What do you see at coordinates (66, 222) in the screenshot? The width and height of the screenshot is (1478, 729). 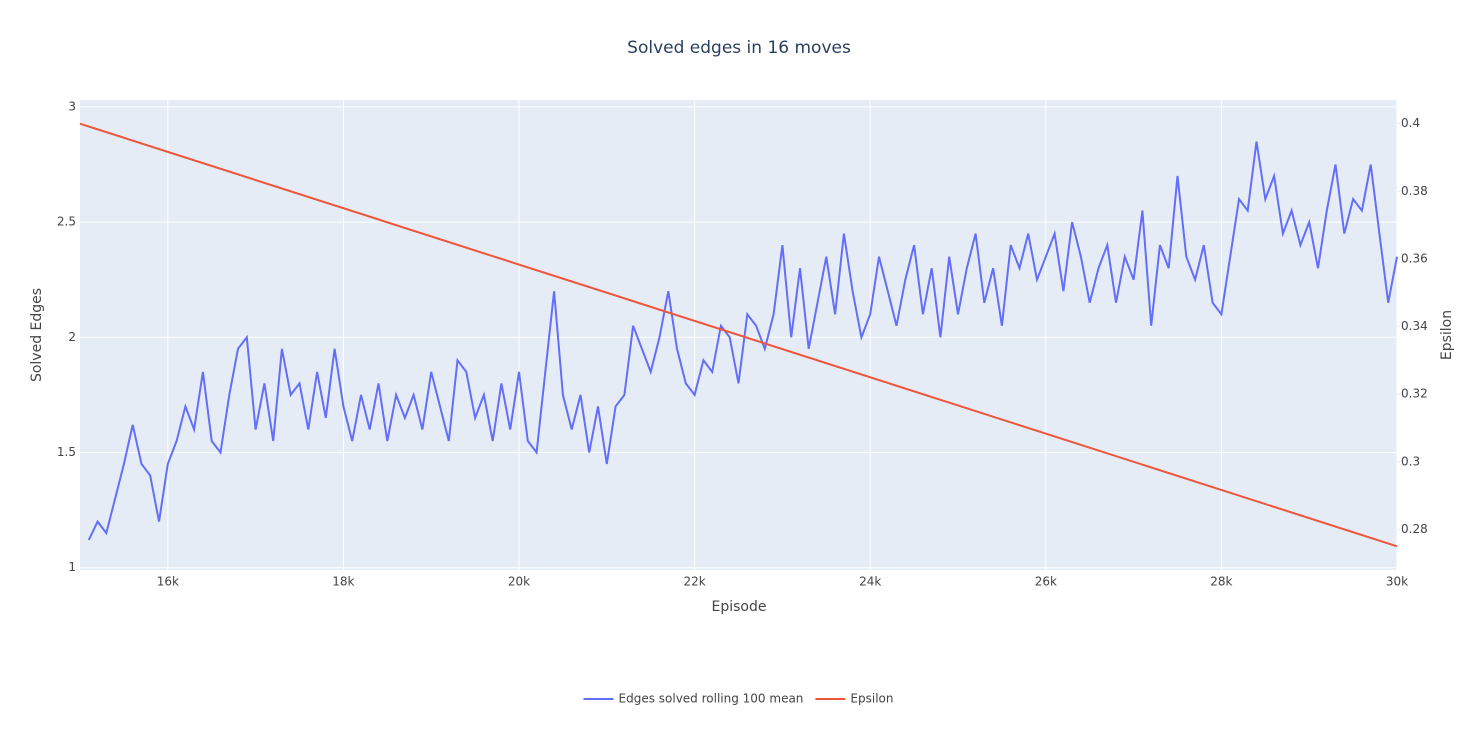 I see `y-tick-label: 2.5` at bounding box center [66, 222].